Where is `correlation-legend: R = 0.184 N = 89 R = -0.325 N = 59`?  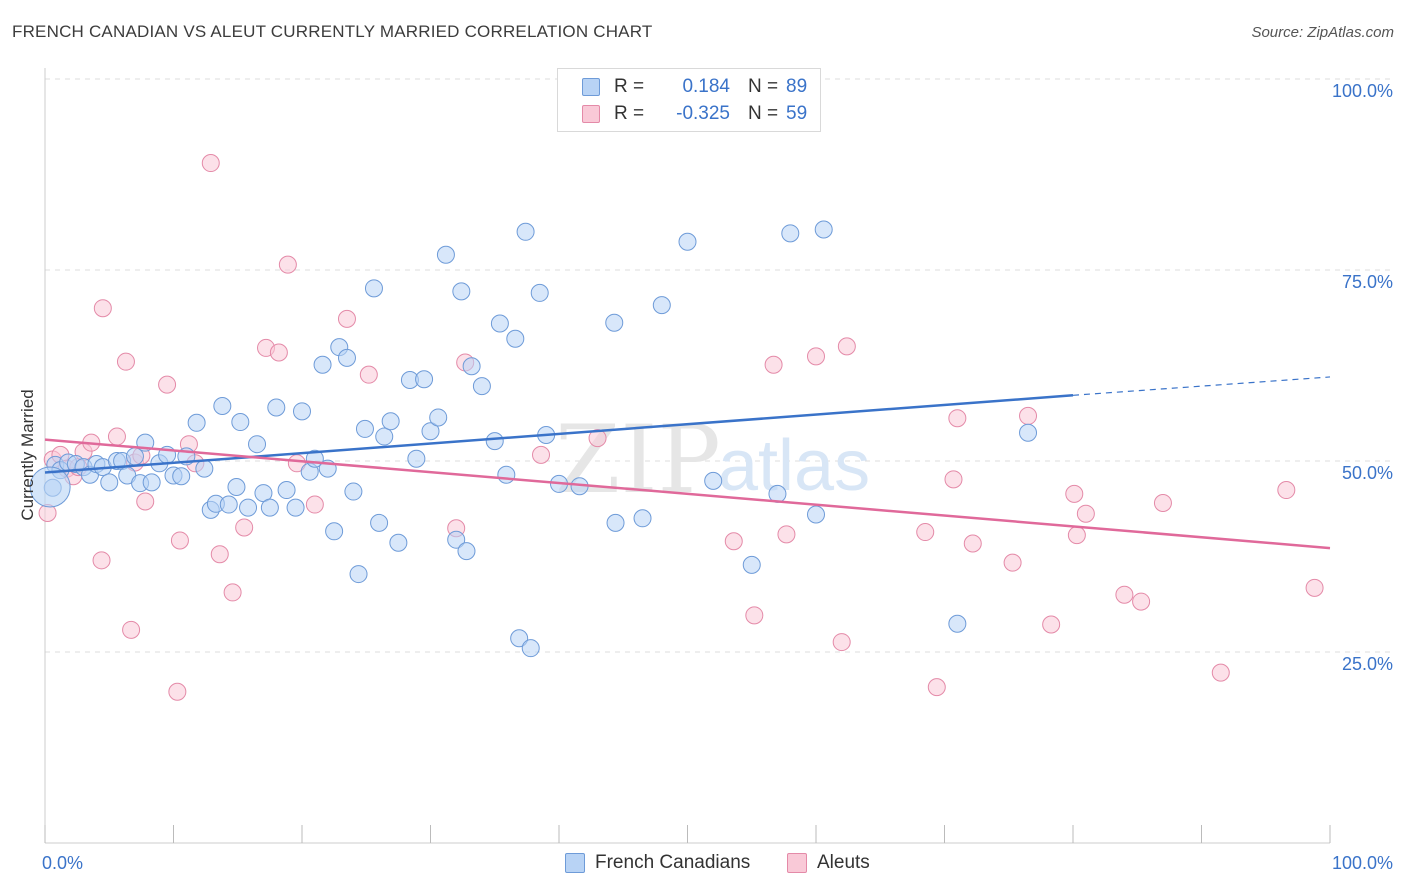 correlation-legend: R = 0.184 N = 89 R = -0.325 N = 59 is located at coordinates (689, 100).